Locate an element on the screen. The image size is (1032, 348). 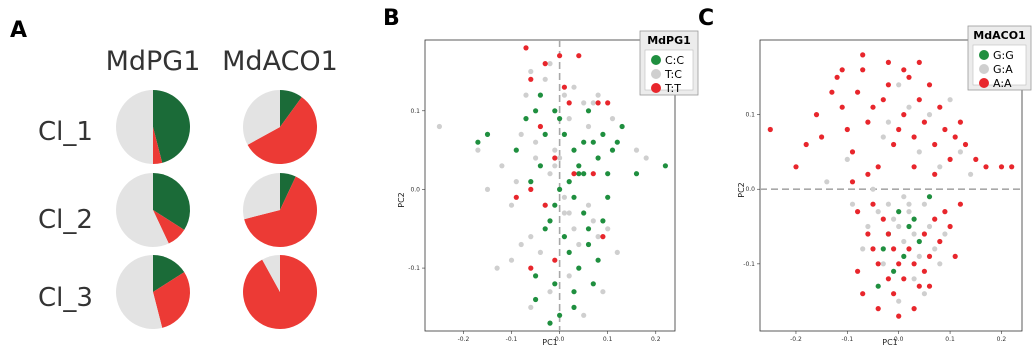
x-tick-label: 0.0 is located at coordinates (560, 339).